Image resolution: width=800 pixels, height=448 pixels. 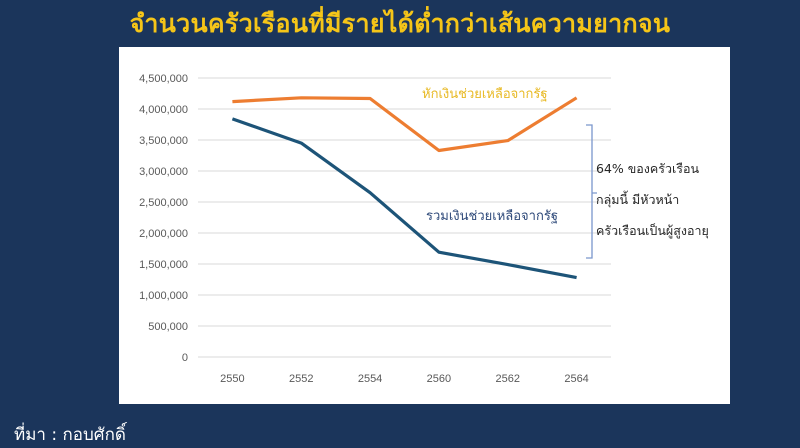 What do you see at coordinates (163, 203) in the screenshot?
I see `y-tick-label: 2,500,000` at bounding box center [163, 203].